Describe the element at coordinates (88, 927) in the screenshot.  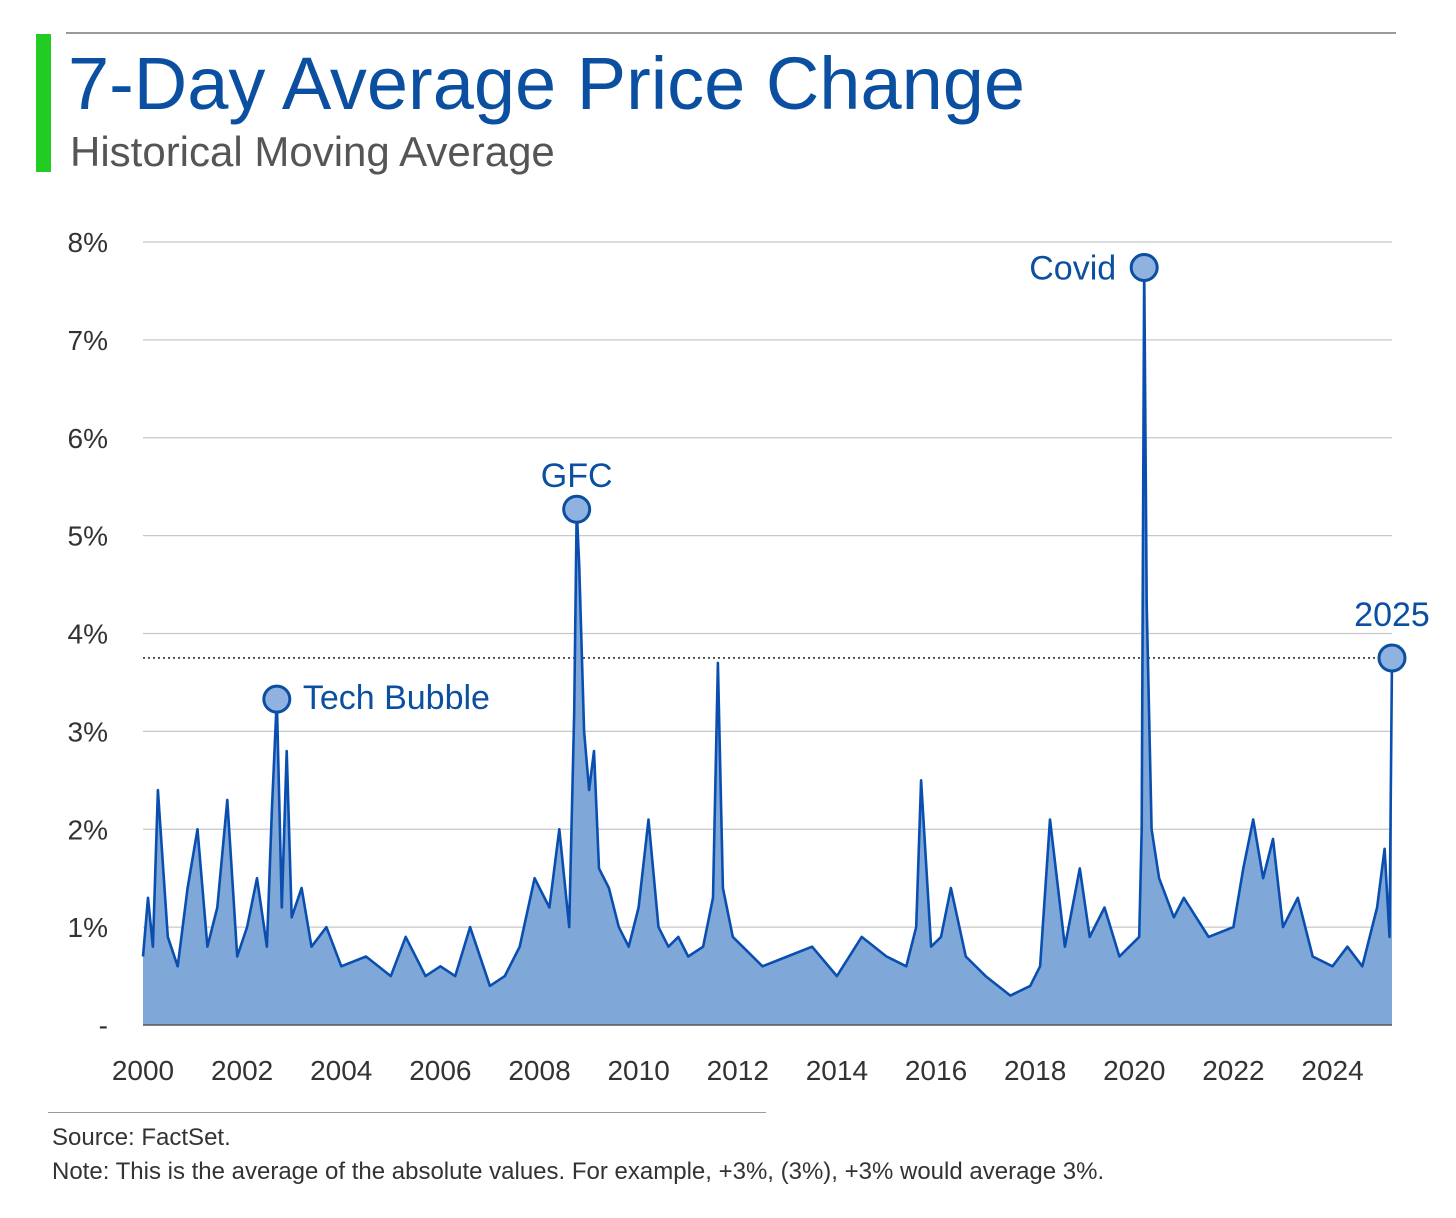
I see `y-tick-label: 1%` at that location.